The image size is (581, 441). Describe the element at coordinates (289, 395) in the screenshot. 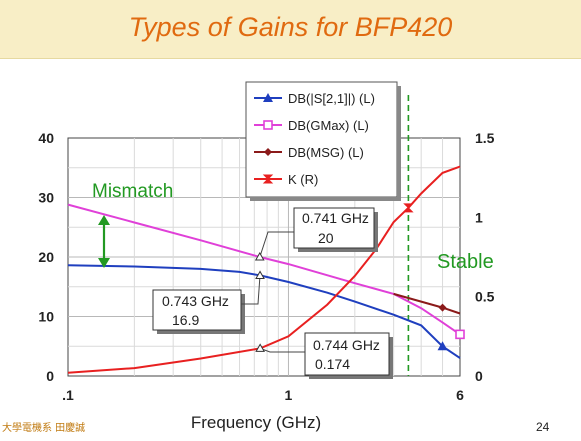

I see `x-tick-label: 1` at that location.